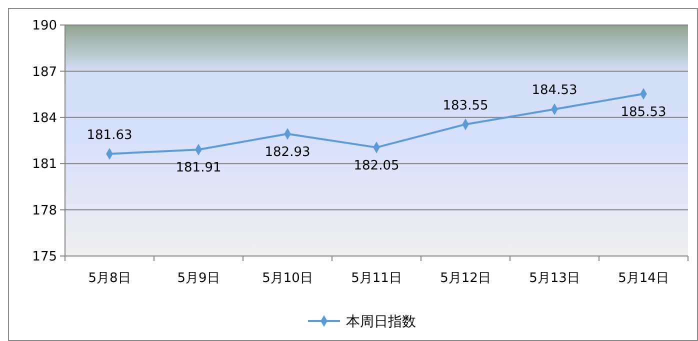 This screenshot has width=698, height=341. I want to click on x-tick-label: 5月8日, so click(109, 278).